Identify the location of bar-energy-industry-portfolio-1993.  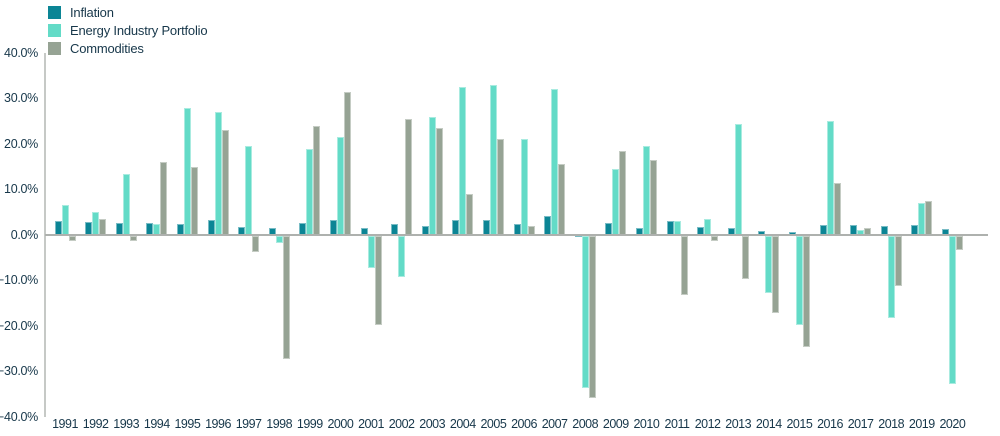
(126, 204).